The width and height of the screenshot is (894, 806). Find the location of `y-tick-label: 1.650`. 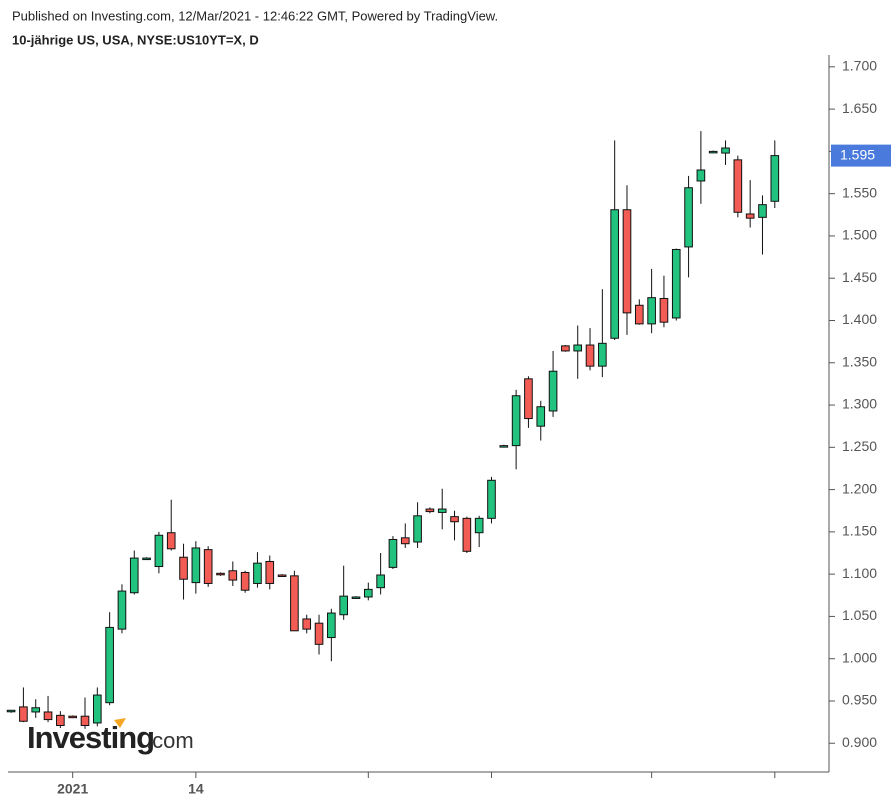

y-tick-label: 1.650 is located at coordinates (859, 108).